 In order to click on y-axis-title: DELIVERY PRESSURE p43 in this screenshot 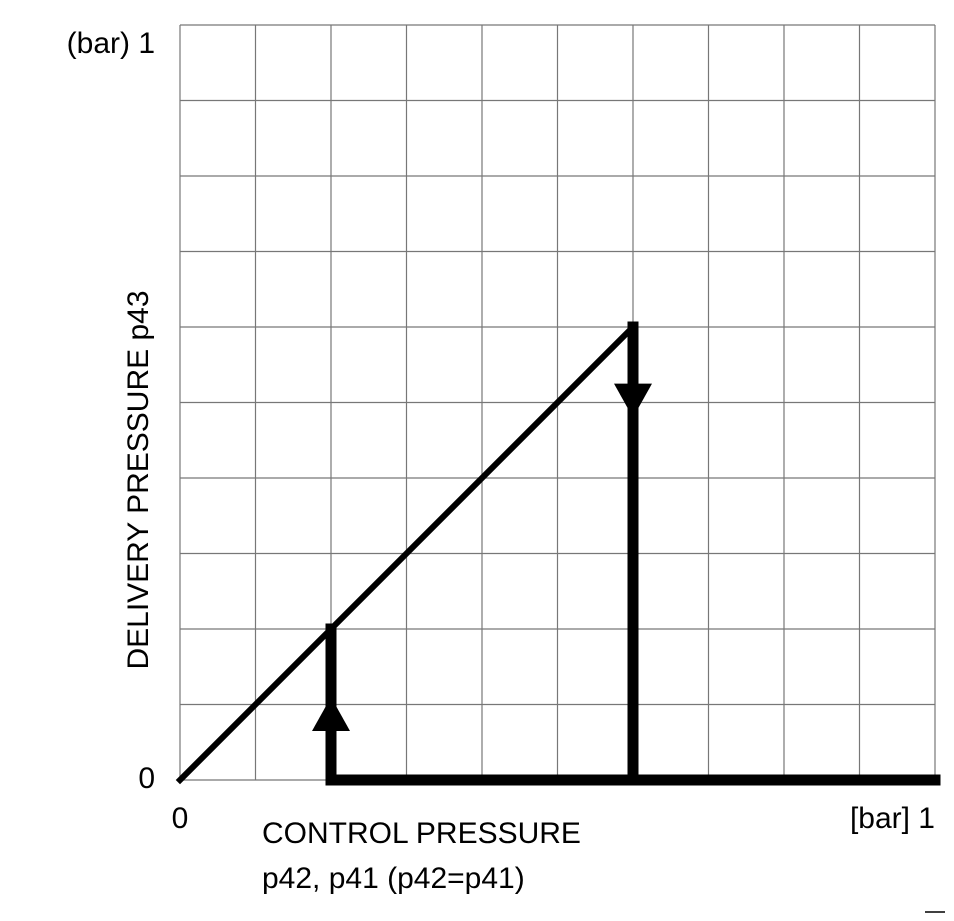, I will do `click(138, 479)`.